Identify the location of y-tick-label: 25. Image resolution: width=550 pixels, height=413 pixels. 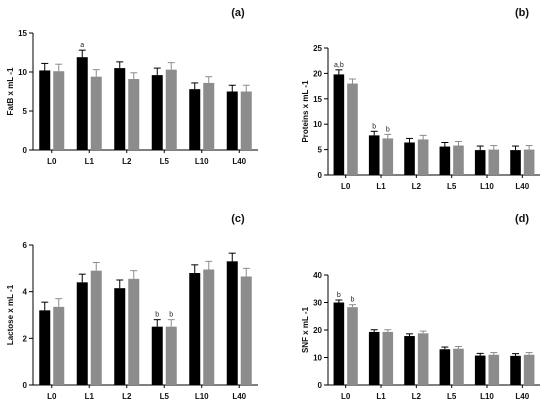
(317, 48).